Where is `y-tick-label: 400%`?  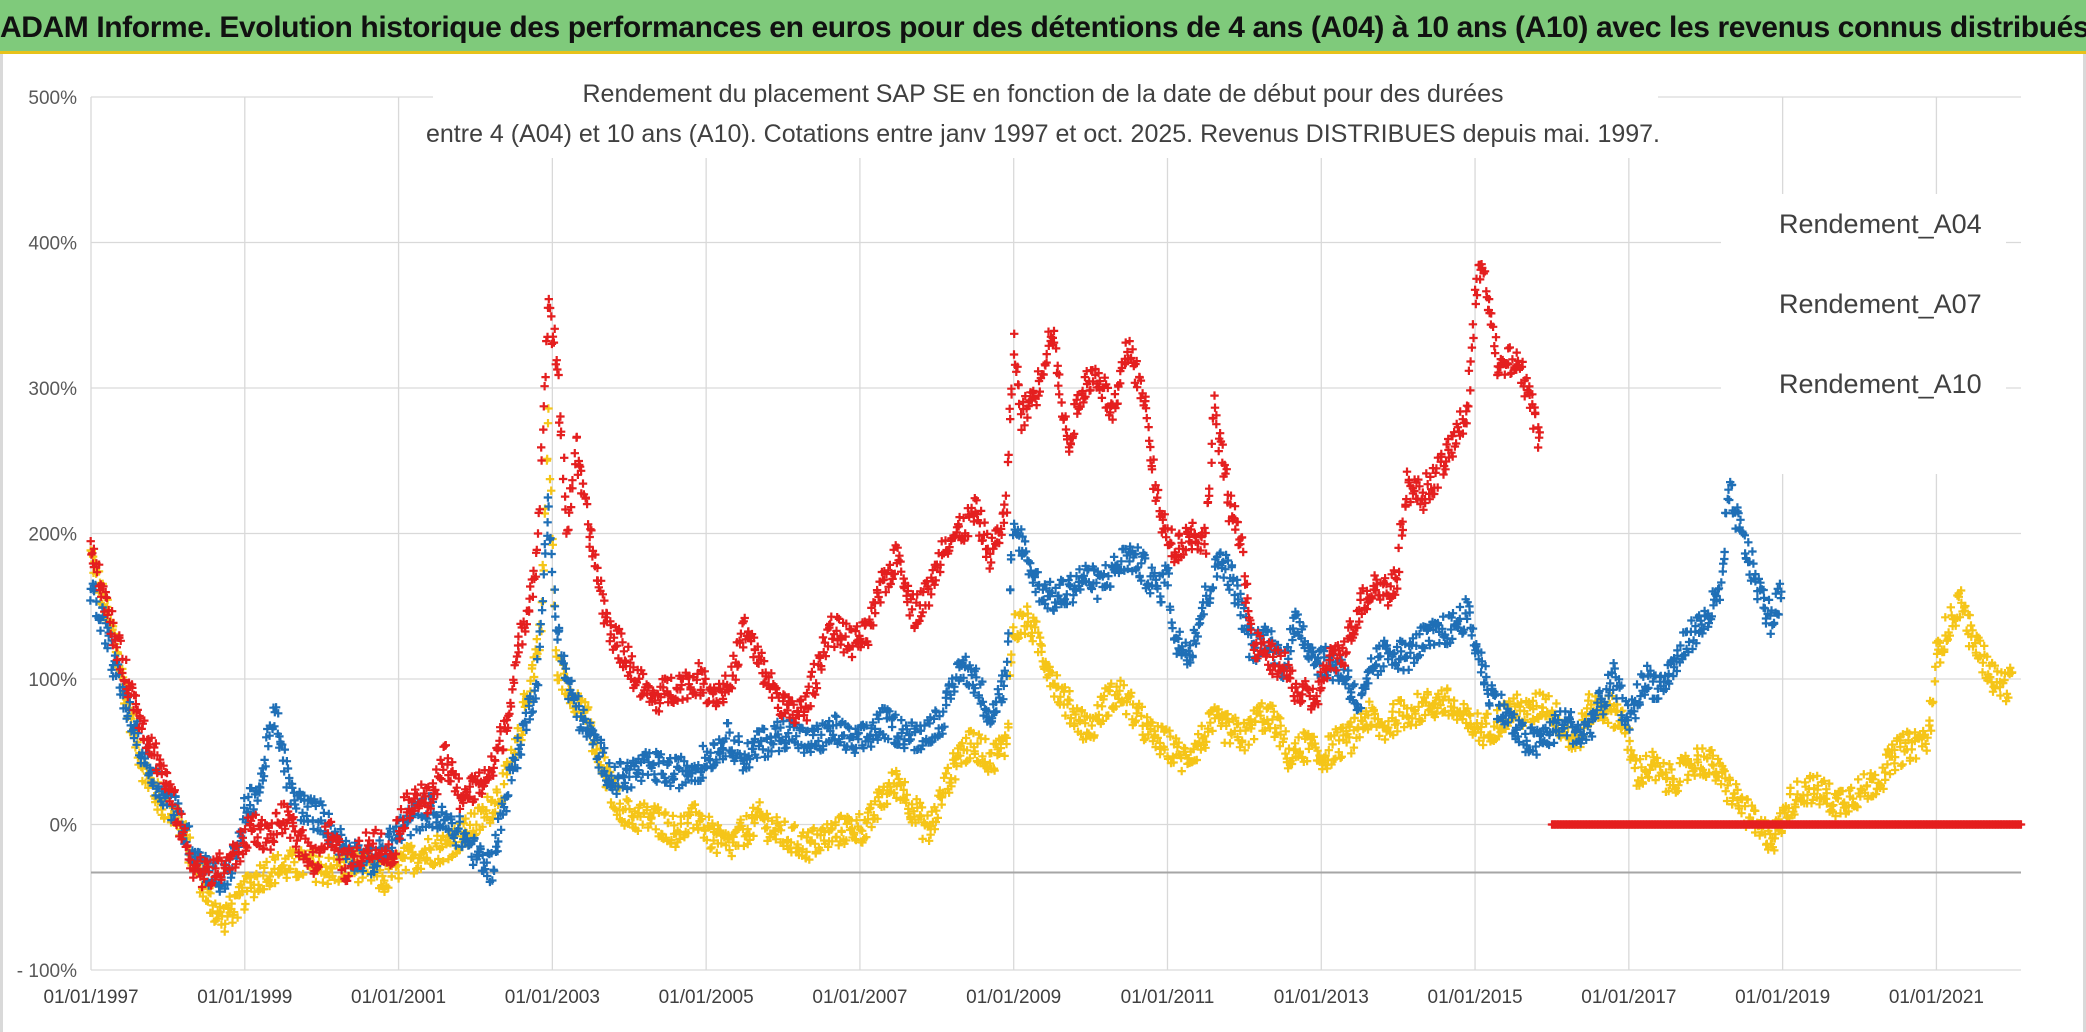
y-tick-label: 400% is located at coordinates (52, 244).